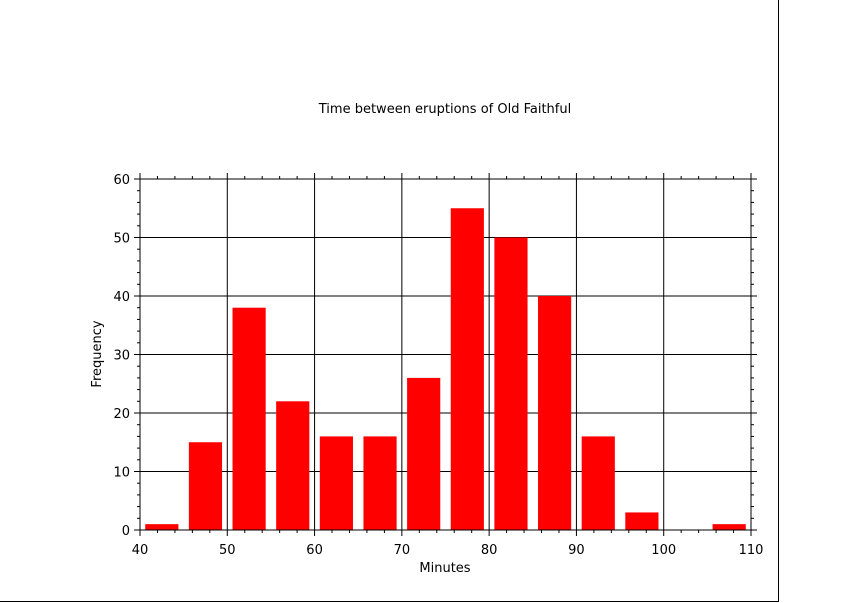 The width and height of the screenshot is (853, 603). What do you see at coordinates (444, 568) in the screenshot?
I see `x-axis-label: Minutes` at bounding box center [444, 568].